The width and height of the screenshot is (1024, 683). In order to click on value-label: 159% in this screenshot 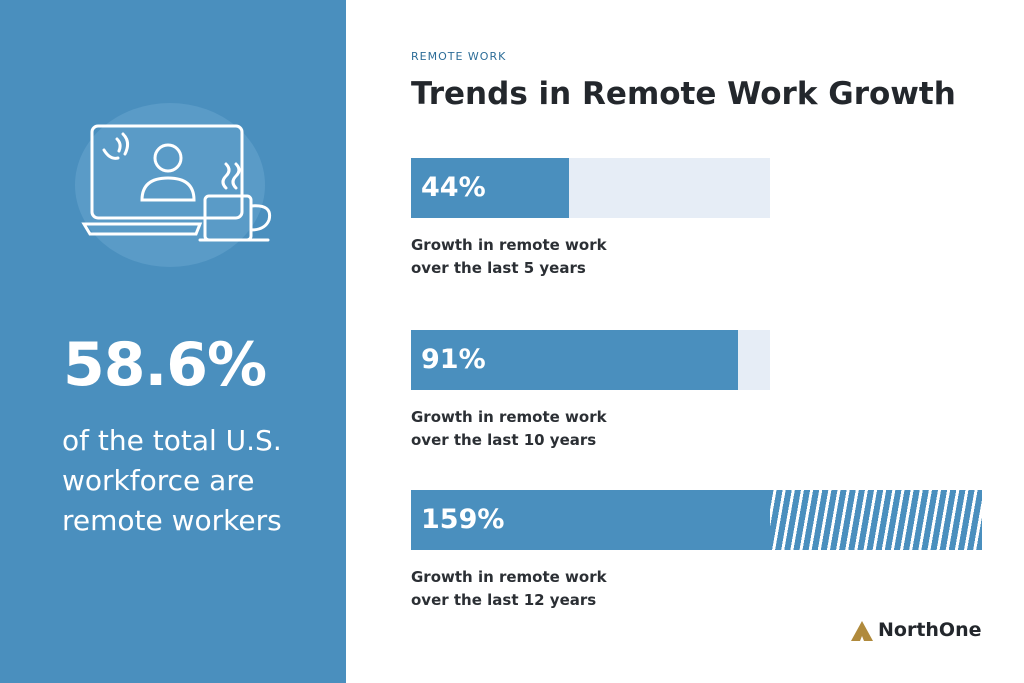, I will do `click(463, 519)`.